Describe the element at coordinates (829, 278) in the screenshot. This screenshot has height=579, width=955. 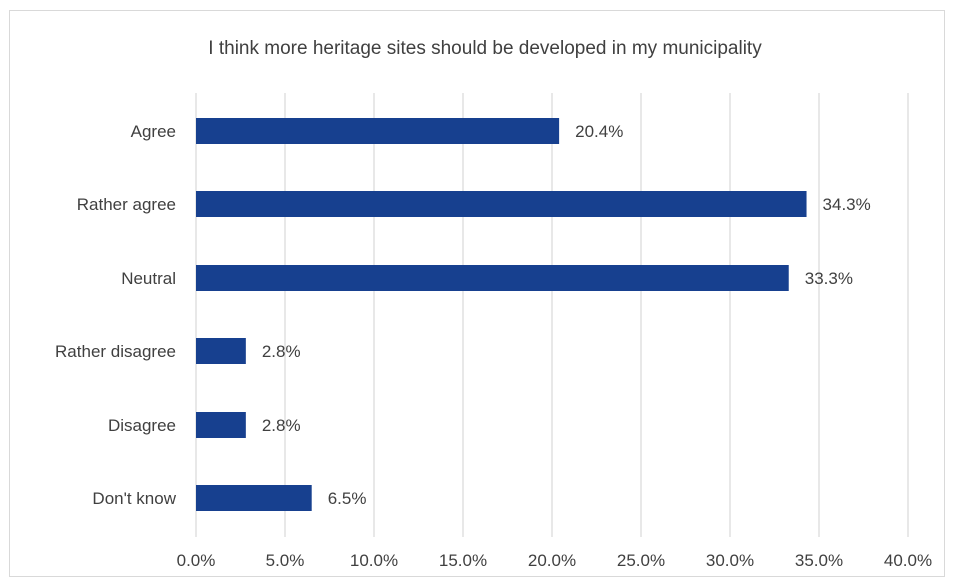
I see `value-label: 33.3%` at that location.